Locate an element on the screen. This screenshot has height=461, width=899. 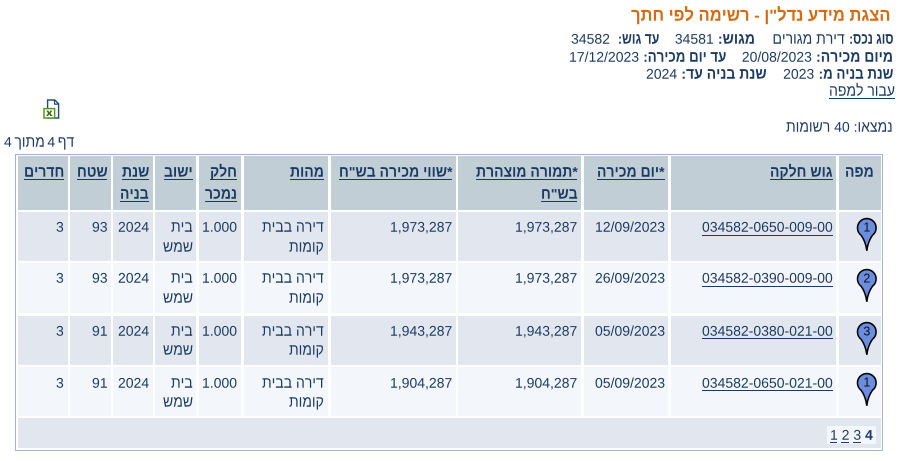
svg-text: 3 is located at coordinates (866, 331).